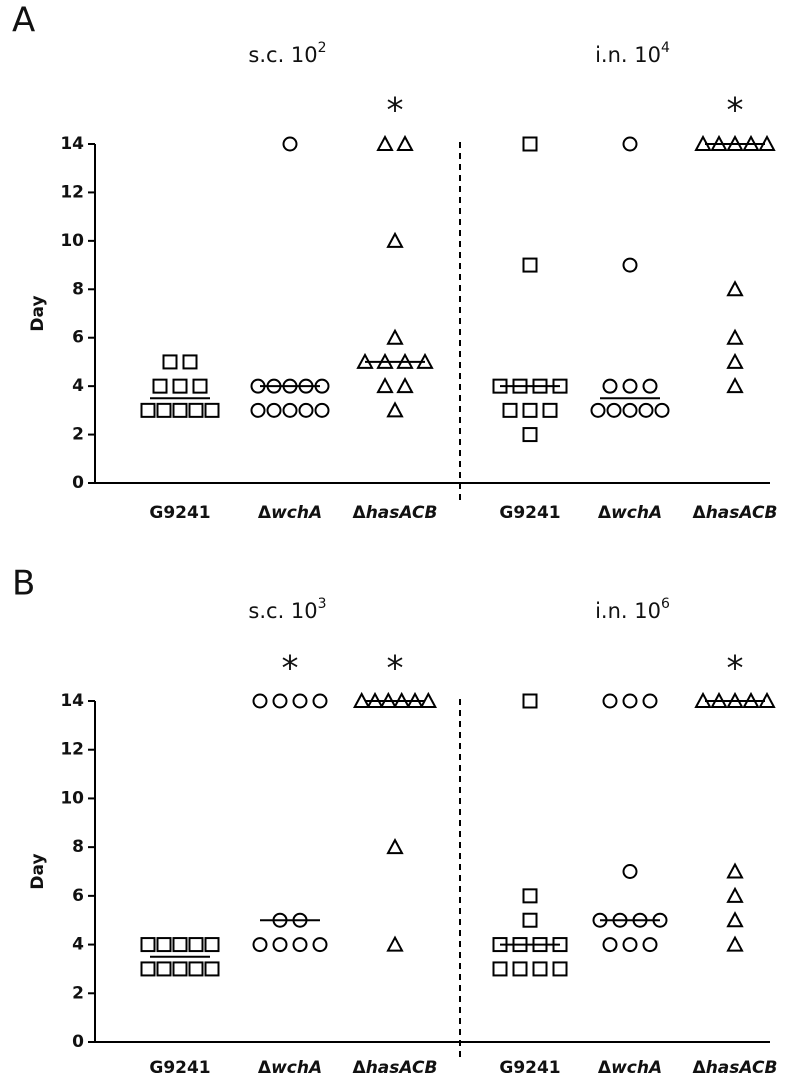  What do you see at coordinates (322, 48) in the screenshot?
I see `title-exponent: 2` at bounding box center [322, 48].